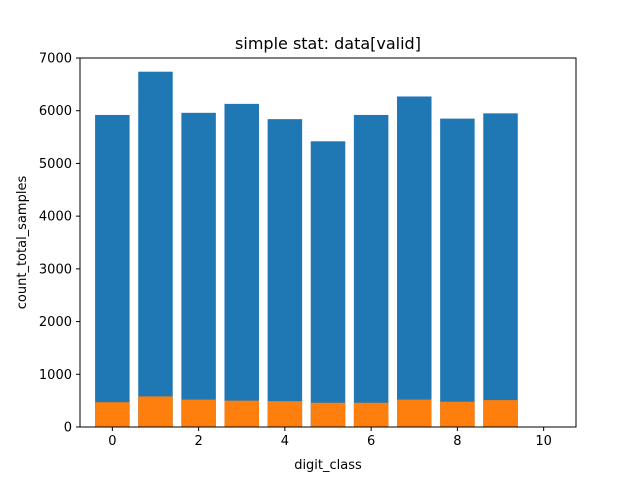 The height and width of the screenshot is (480, 640). I want to click on y-tick-label: 3000, so click(55, 269).